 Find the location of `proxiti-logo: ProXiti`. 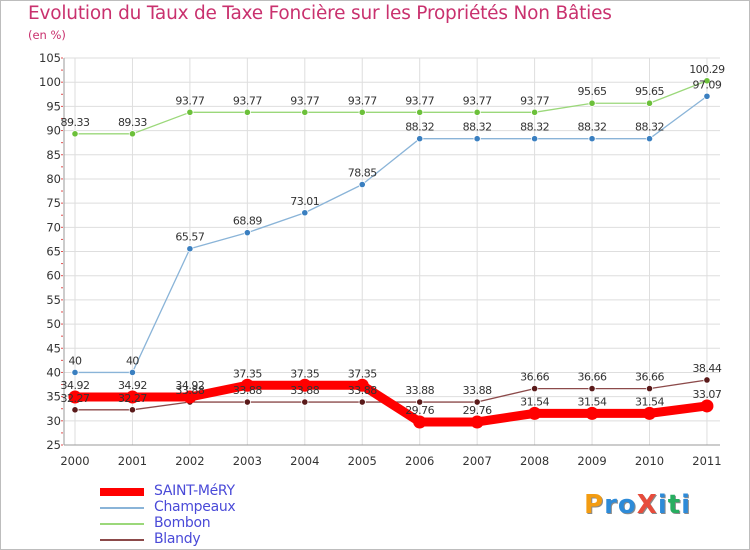

proxiti-logo: ProXiti is located at coordinates (637, 505).